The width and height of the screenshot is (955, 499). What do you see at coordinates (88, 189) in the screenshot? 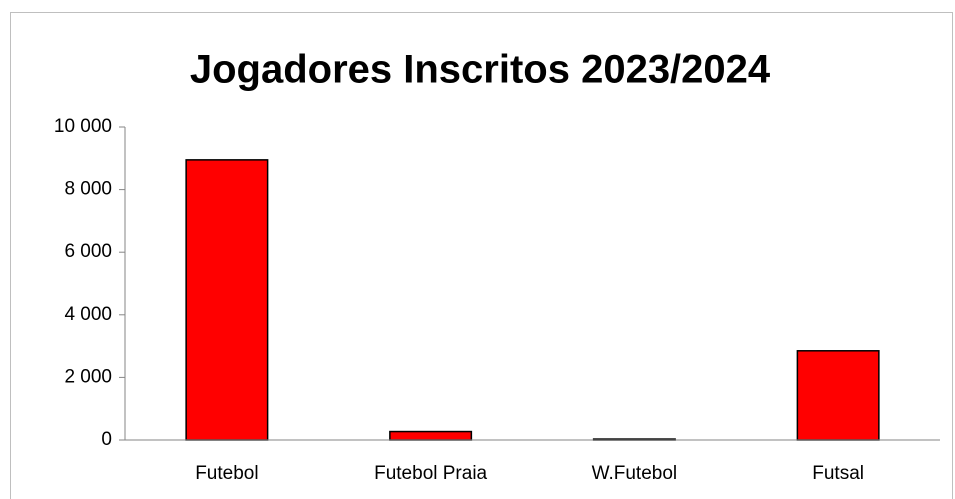
I see `y-tick-label: 8 000` at bounding box center [88, 189].